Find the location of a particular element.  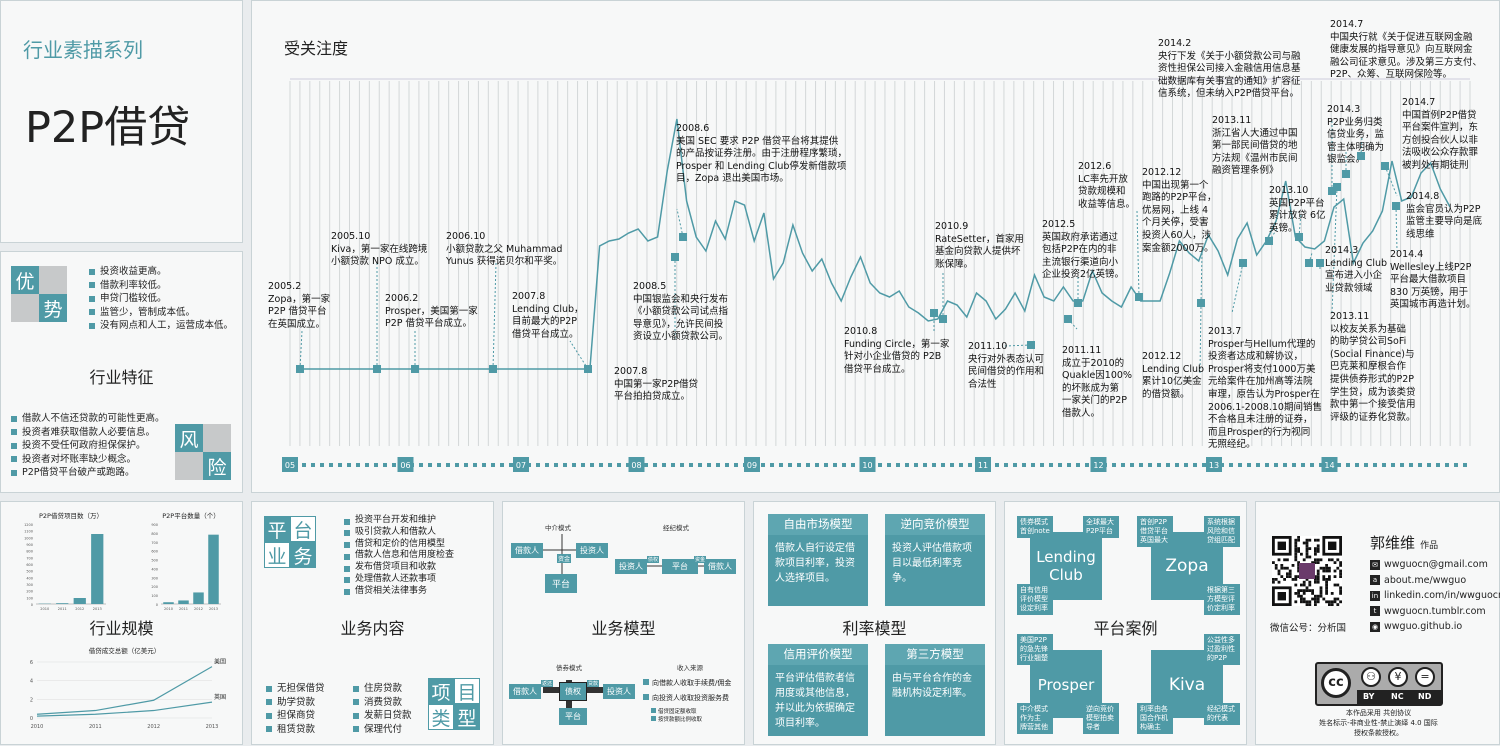

year-tick-label: 07 is located at coordinates (521, 465).